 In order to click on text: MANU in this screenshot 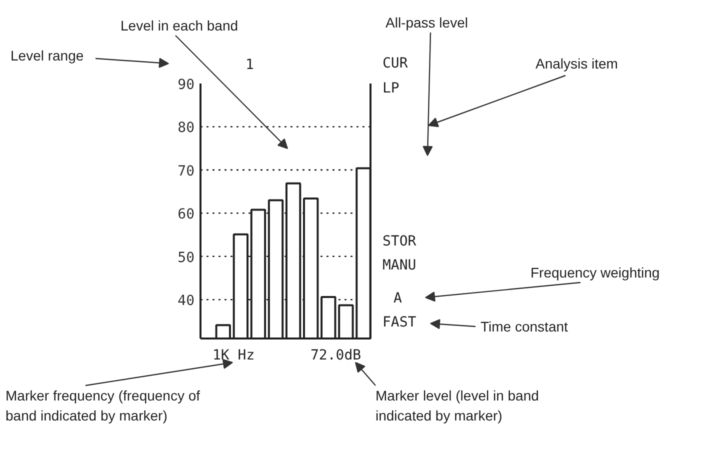, I will do `click(399, 266)`.